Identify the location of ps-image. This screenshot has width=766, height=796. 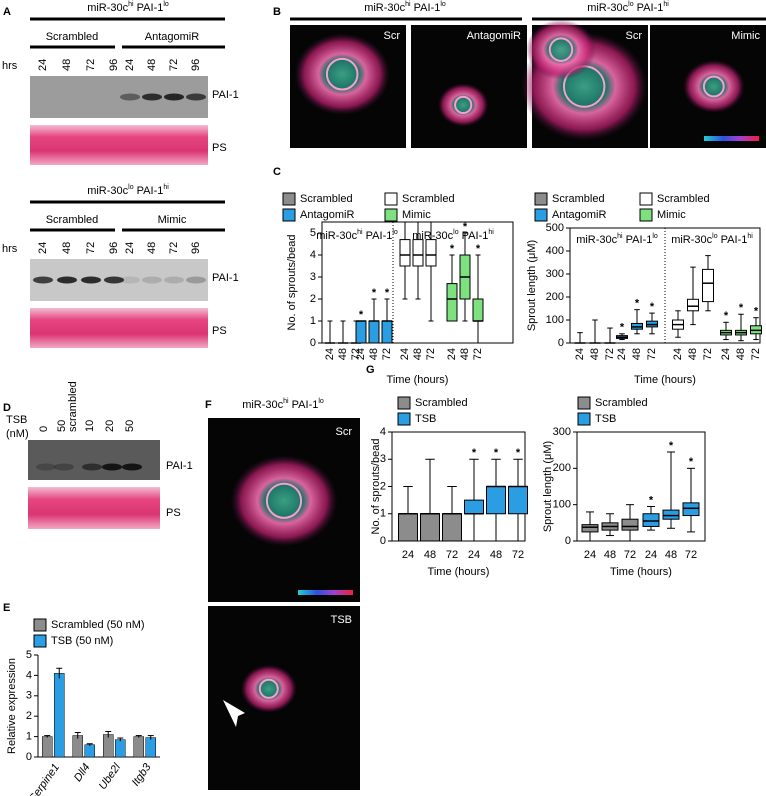
(119, 145).